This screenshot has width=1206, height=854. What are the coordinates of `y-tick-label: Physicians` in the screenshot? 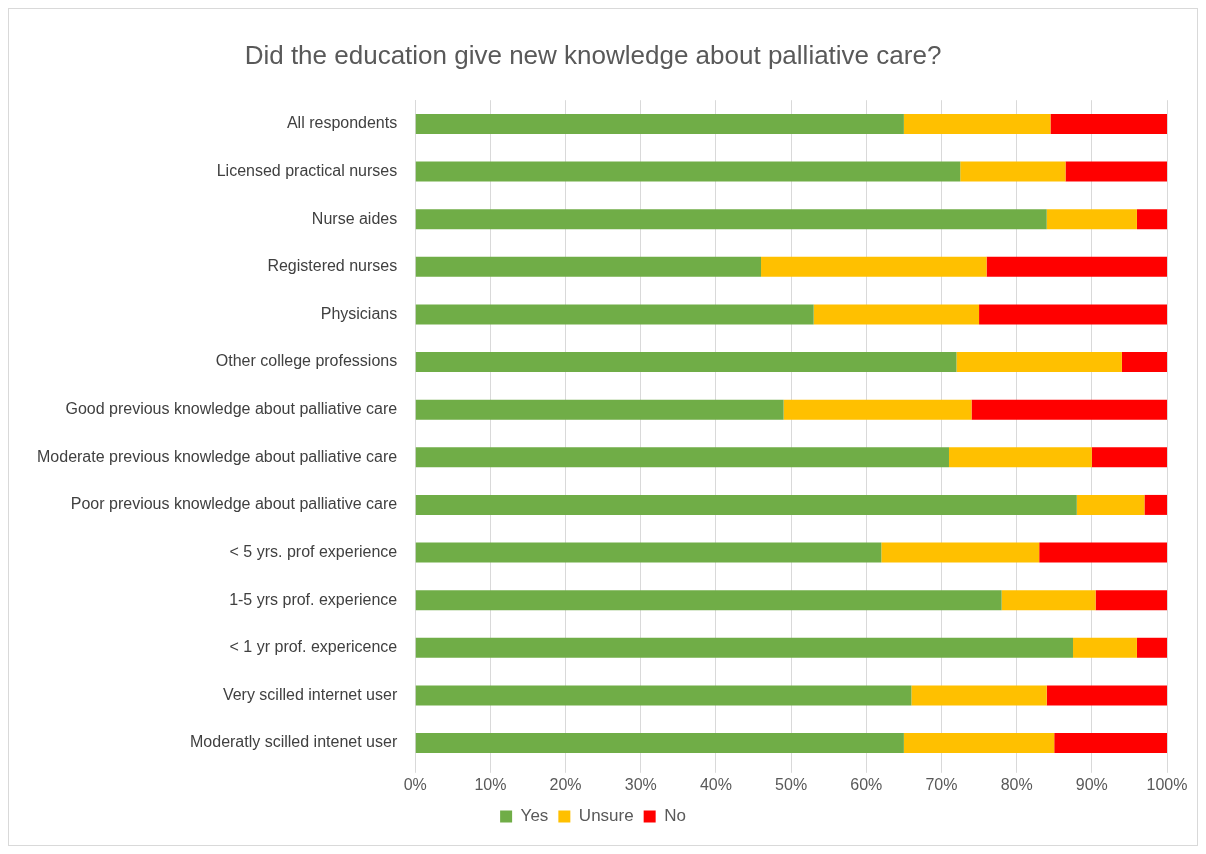 It's located at (359, 313).